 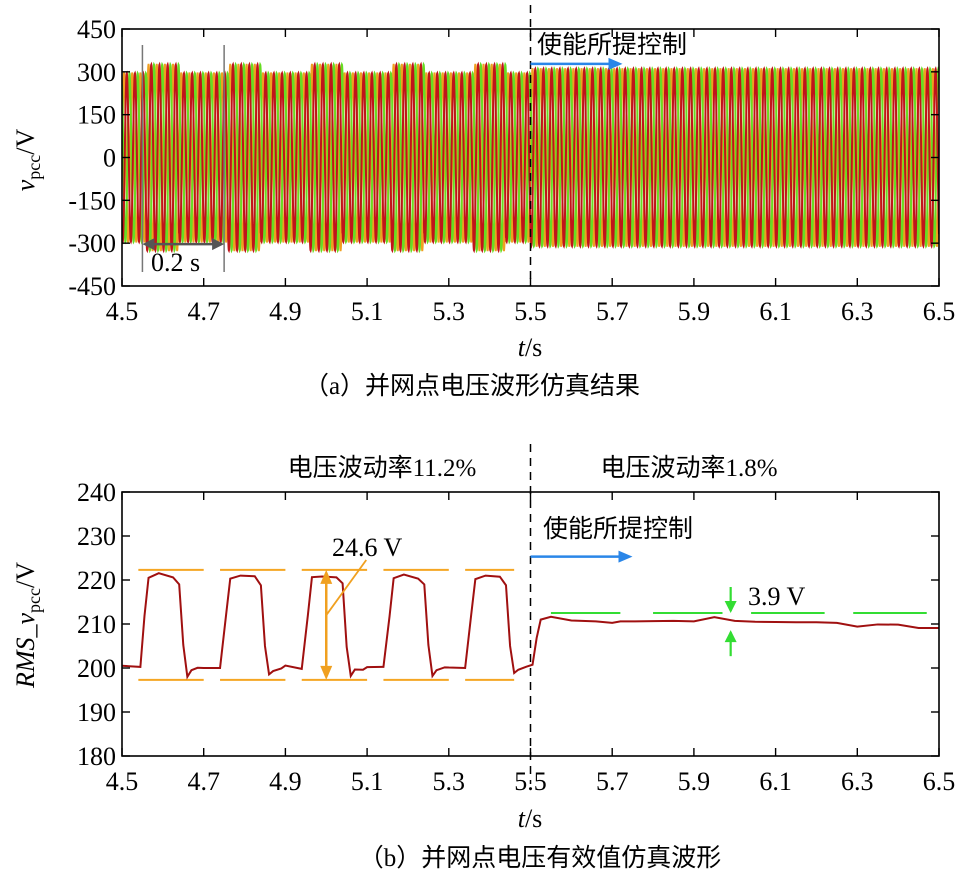 What do you see at coordinates (449, 781) in the screenshot?
I see `panel-b-x-tick-label: 5.3` at bounding box center [449, 781].